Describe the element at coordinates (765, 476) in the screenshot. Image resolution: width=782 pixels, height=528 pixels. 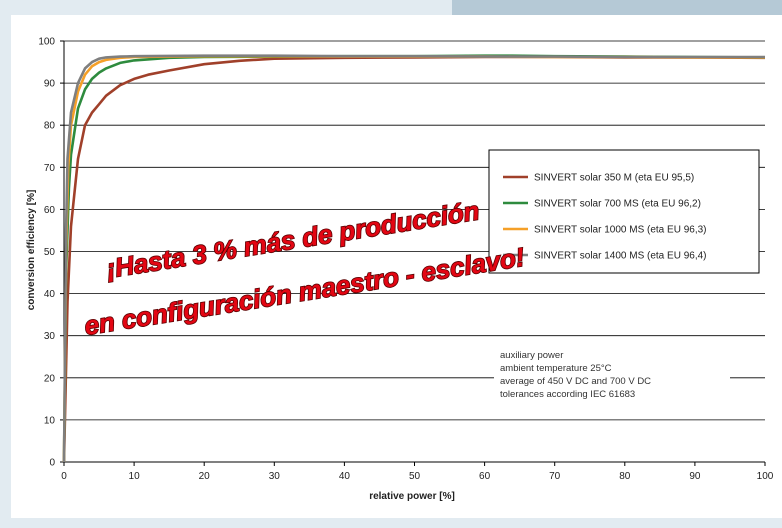
I see `x-tick-label-100: 100` at that location.